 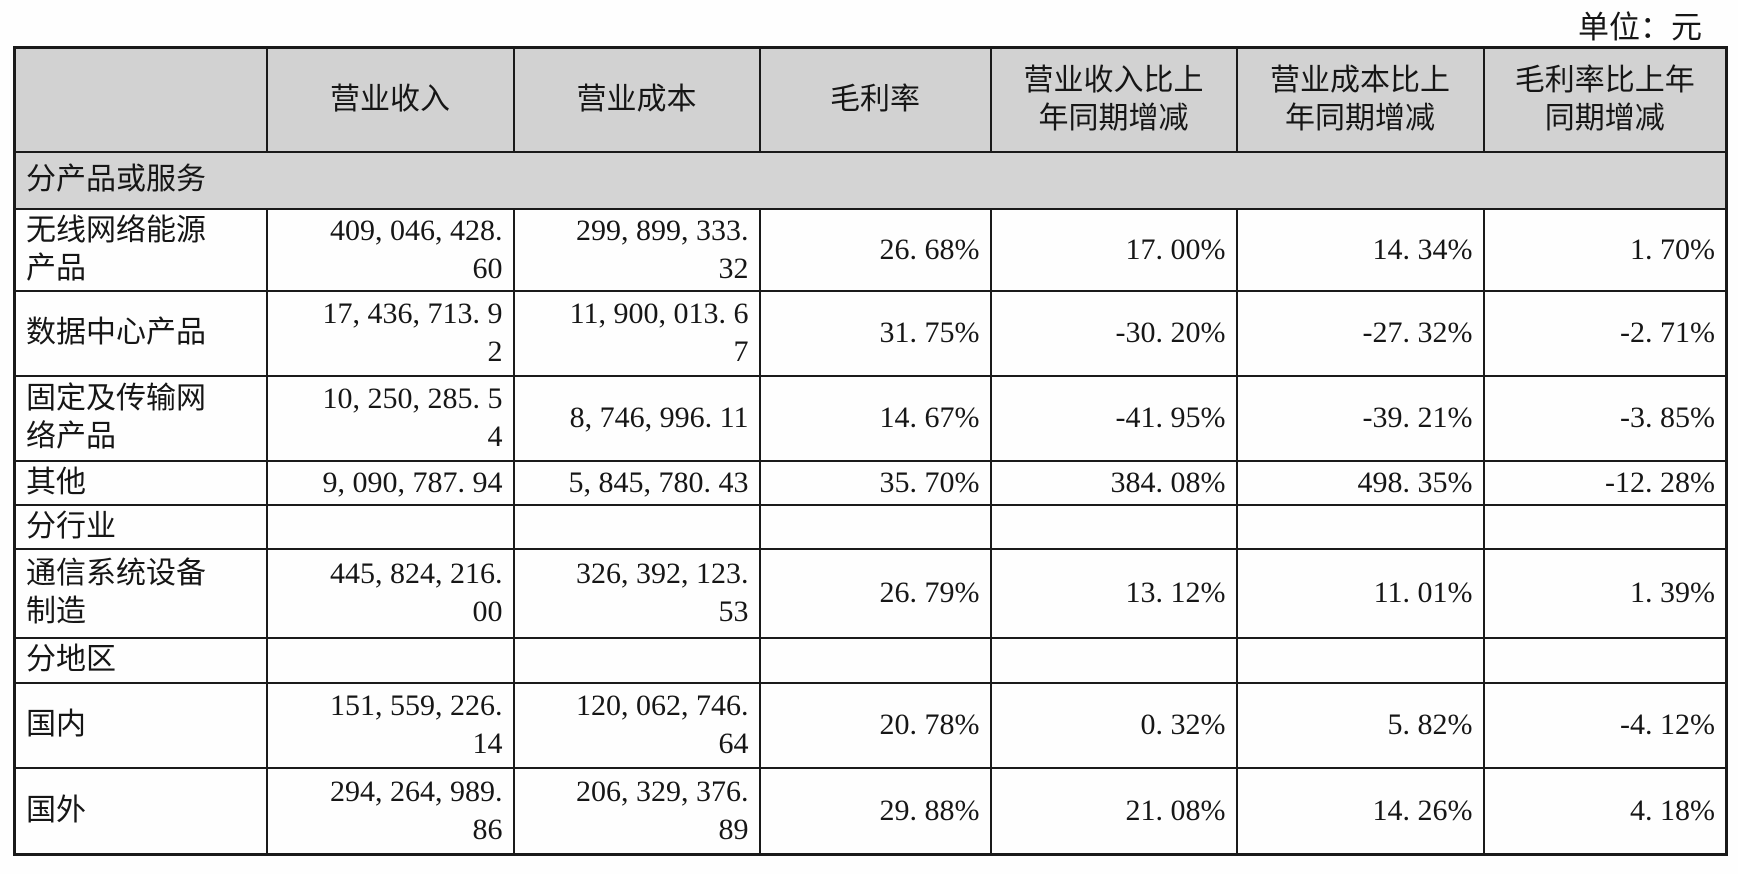 I want to click on revenue-yoy-cell: 13. 12%, so click(x=1113, y=593).